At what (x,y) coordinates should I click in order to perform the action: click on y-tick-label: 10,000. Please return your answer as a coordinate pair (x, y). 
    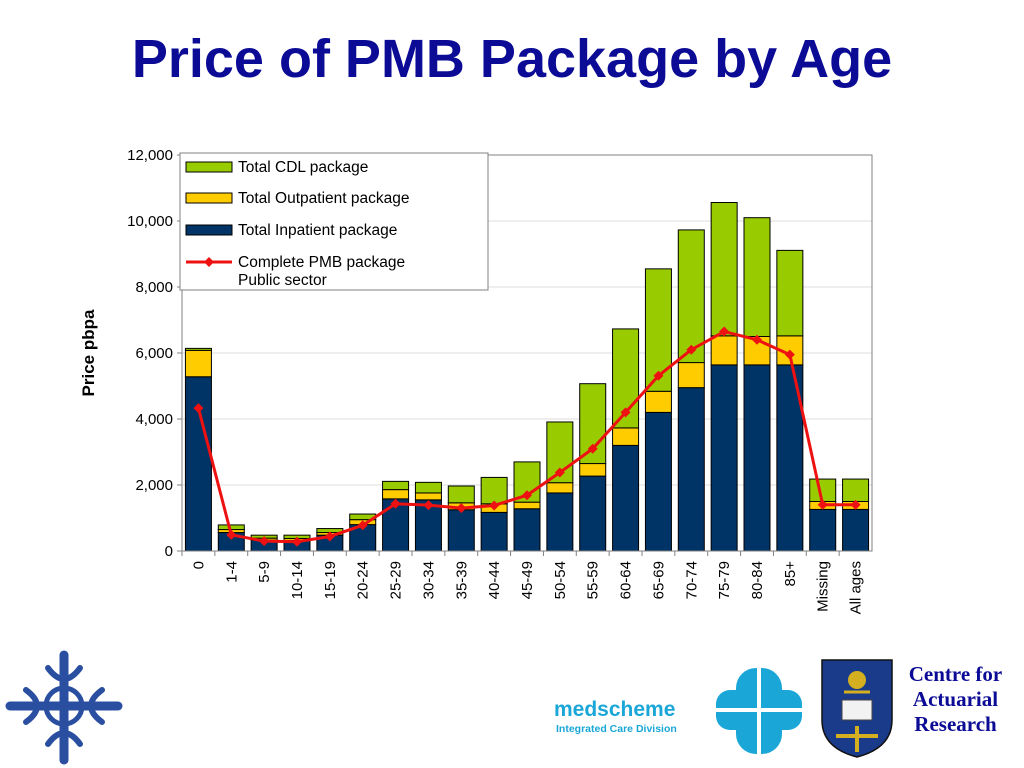
    Looking at the image, I should click on (150, 221).